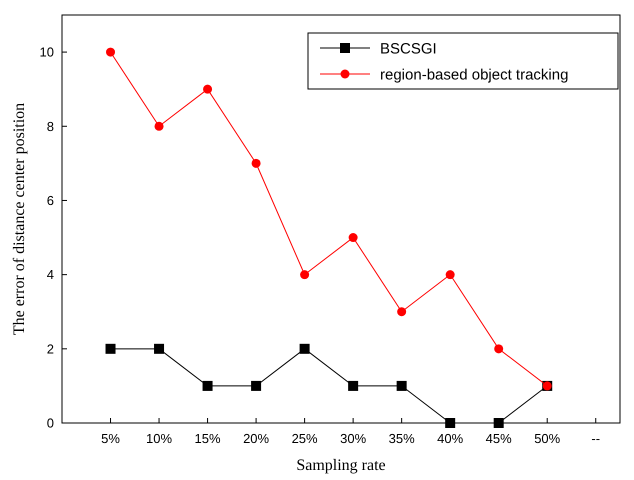 The image size is (634, 480). I want to click on x-tick-label: 20%, so click(256, 438).